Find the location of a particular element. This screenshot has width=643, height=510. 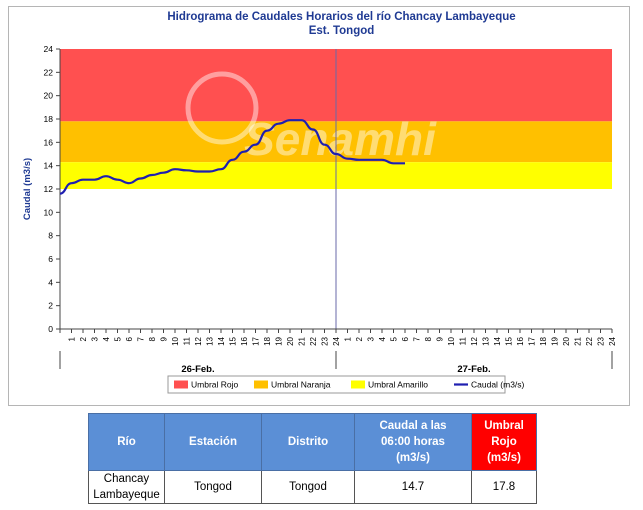

cell-rio-line2: Lambayeque is located at coordinates (126, 495).